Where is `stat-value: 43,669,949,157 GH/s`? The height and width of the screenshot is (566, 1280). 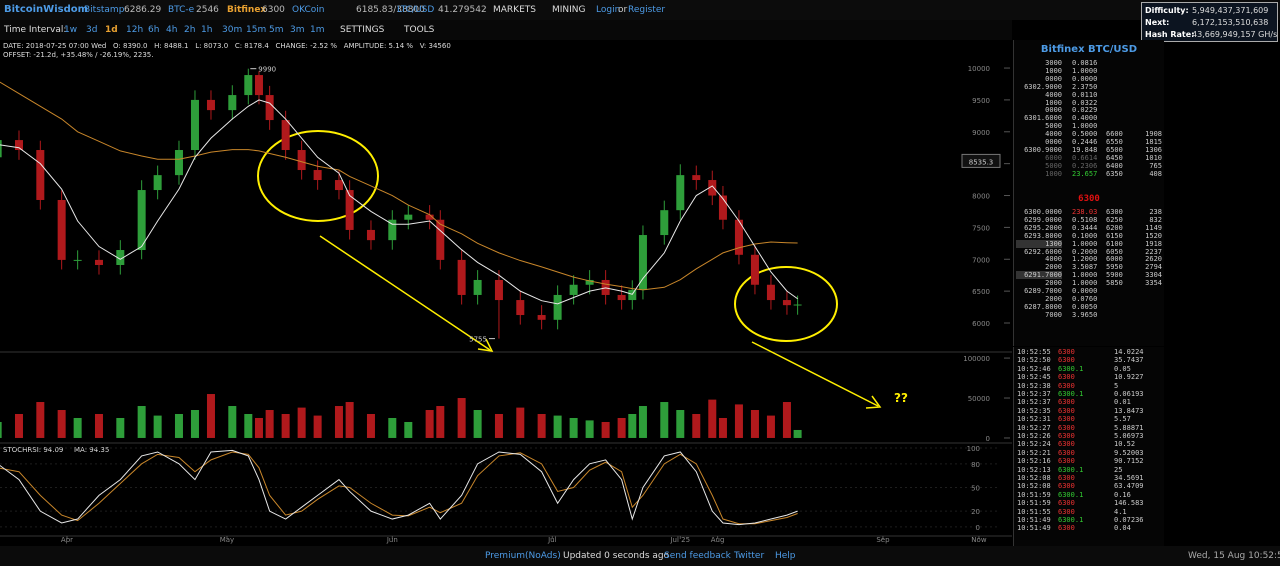 stat-value: 43,669,949,157 GH/s is located at coordinates (1235, 34).